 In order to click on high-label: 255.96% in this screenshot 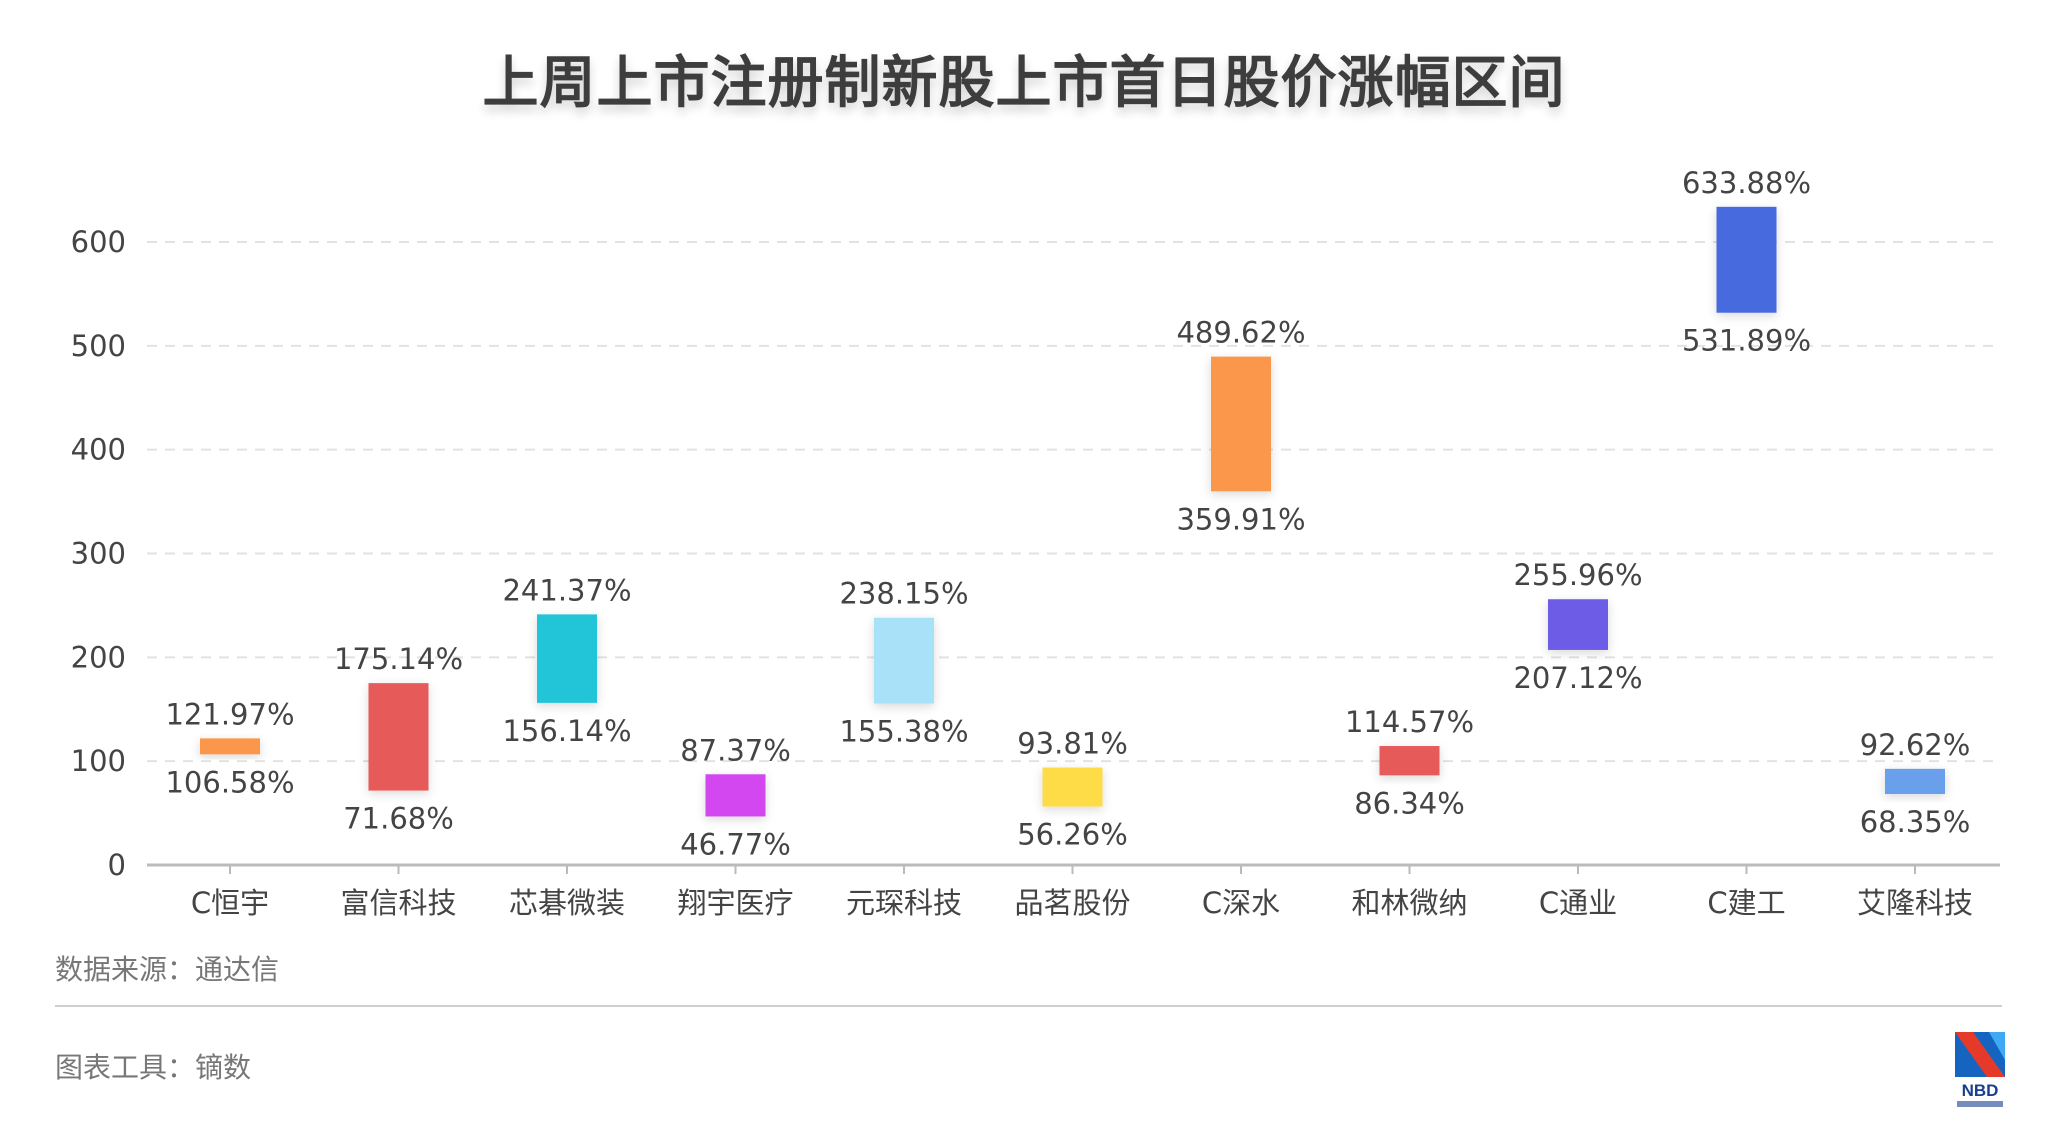, I will do `click(1577, 575)`.